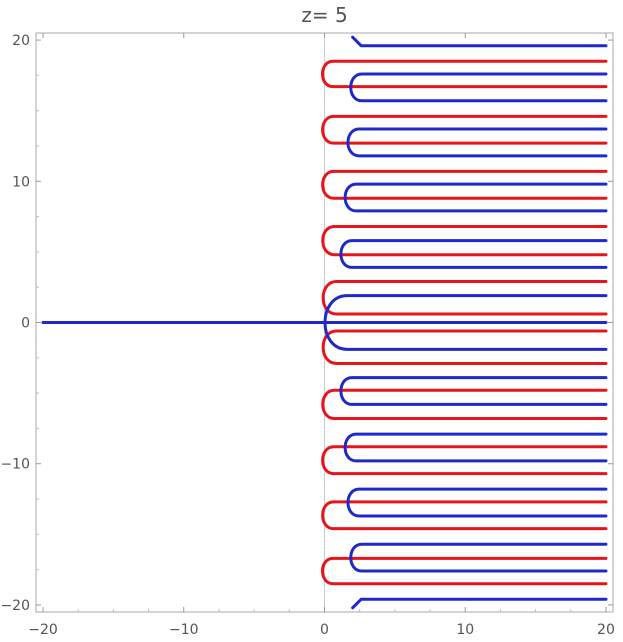 Image resolution: width=623 pixels, height=642 pixels. Describe the element at coordinates (15, 606) in the screenshot. I see `y-tick-label: −20` at that location.